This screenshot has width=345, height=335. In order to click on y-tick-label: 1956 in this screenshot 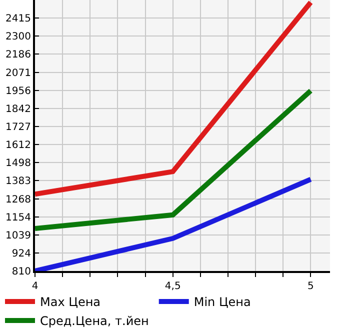, I will do `click(18, 91)`.